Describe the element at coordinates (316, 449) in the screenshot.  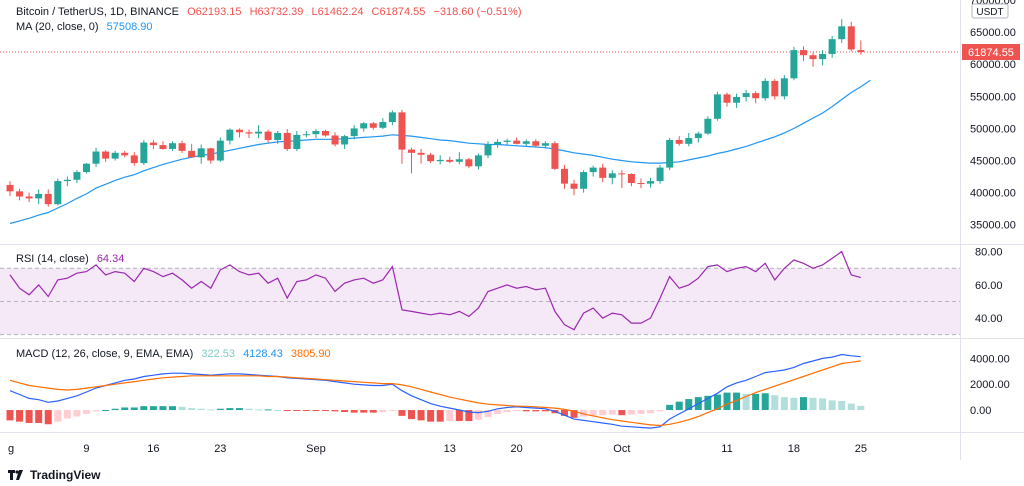
I see `time-tick-label: Sep` at that location.